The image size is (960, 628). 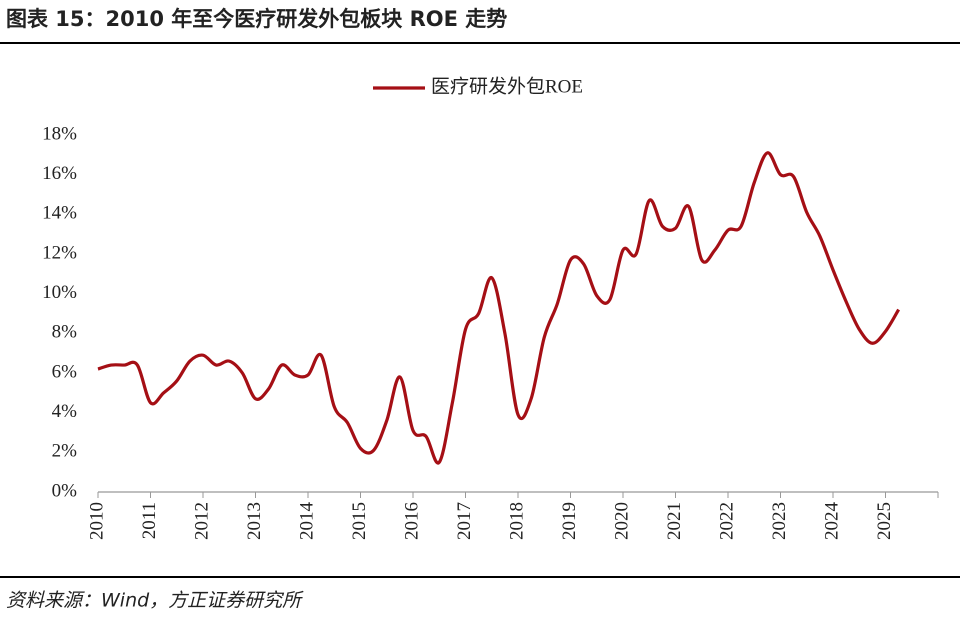 I want to click on y-tick-label: 12%, so click(x=59, y=252).